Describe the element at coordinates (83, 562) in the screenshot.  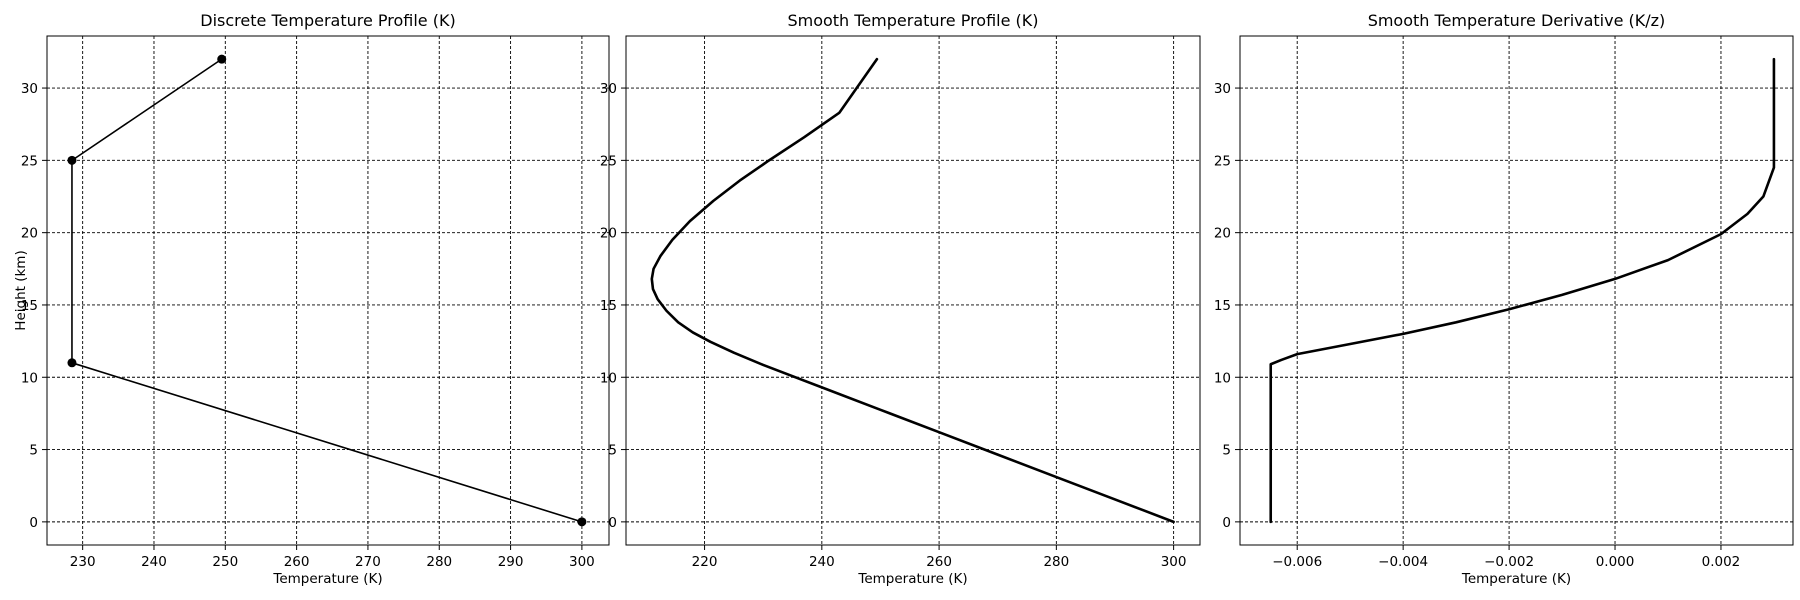
I see `x-tick-label: 230` at that location.